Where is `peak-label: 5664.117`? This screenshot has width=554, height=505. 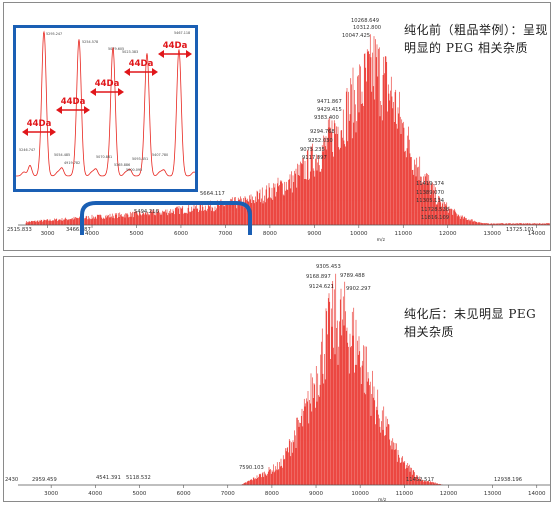 peak-label: 5664.117 is located at coordinates (212, 194).